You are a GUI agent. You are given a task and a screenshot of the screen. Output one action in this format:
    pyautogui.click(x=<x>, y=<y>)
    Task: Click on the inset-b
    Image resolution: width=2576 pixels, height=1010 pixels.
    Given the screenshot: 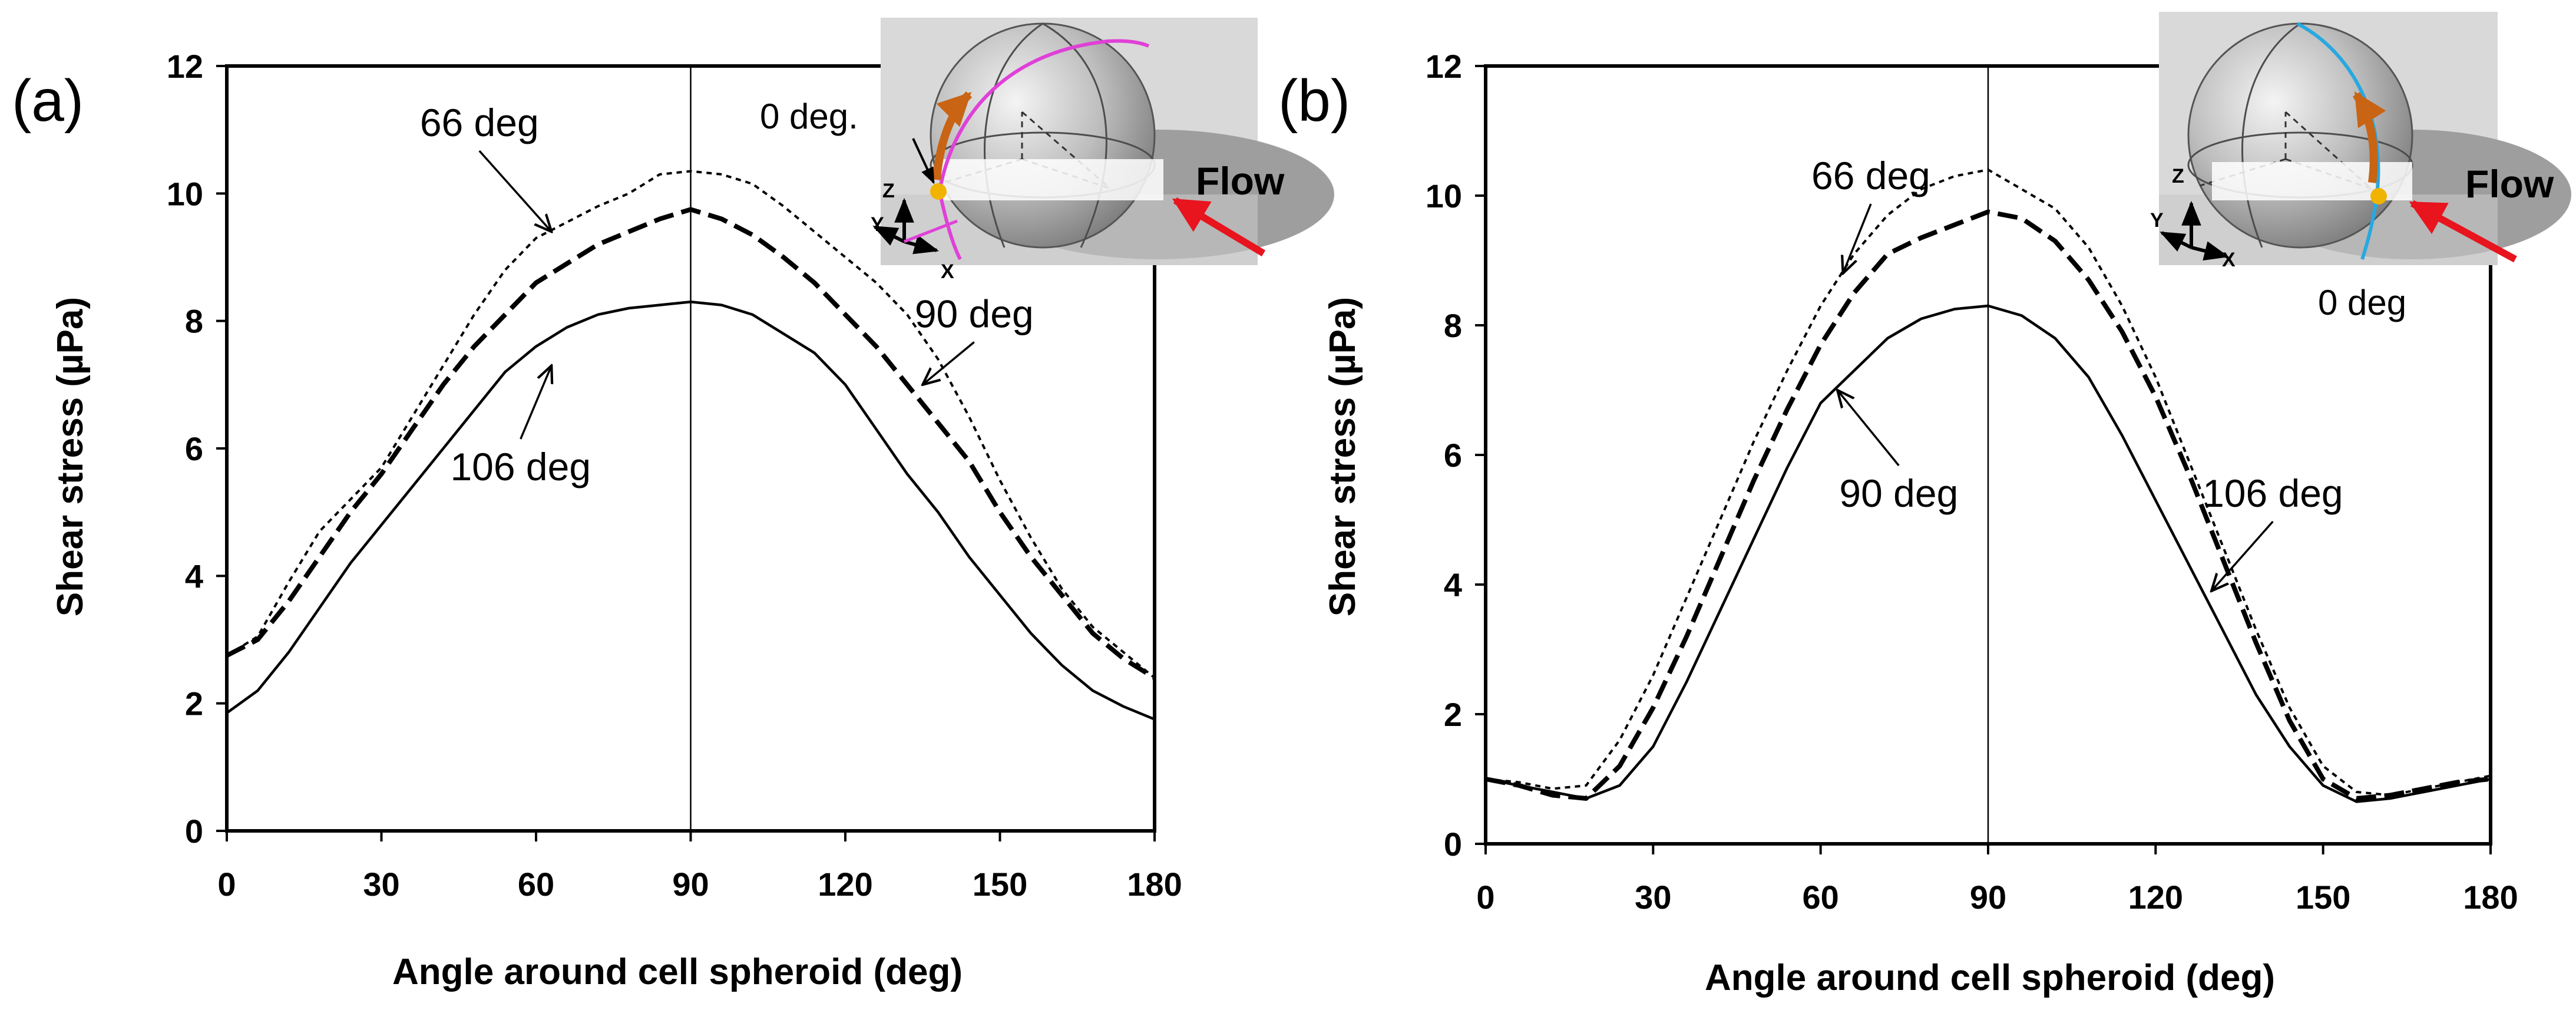 What is the action you would take?
    pyautogui.click(x=2365, y=138)
    